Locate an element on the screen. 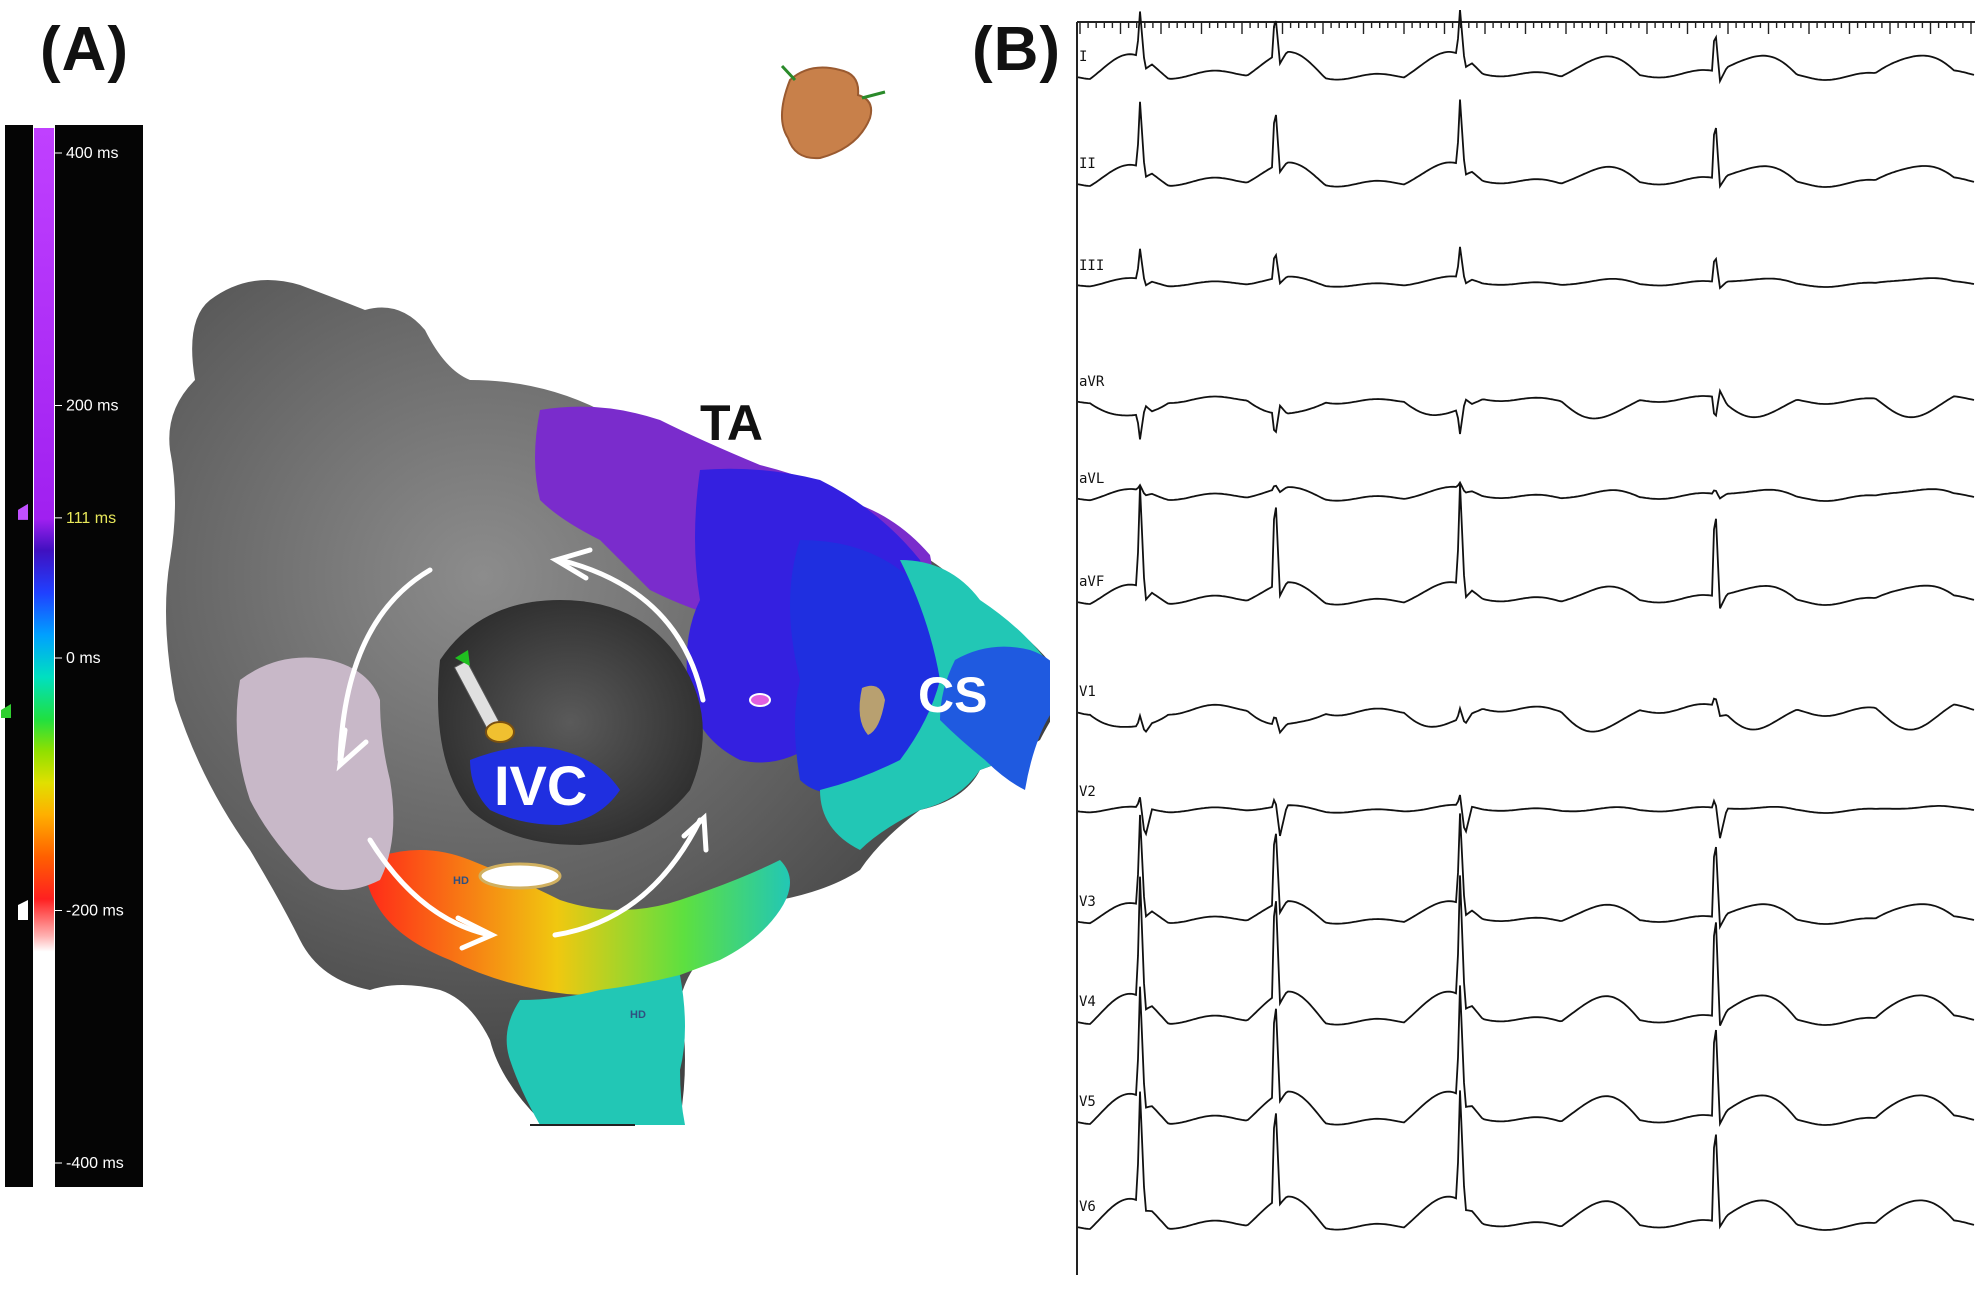  lead-label-V2: V2 is located at coordinates (1087, 792).